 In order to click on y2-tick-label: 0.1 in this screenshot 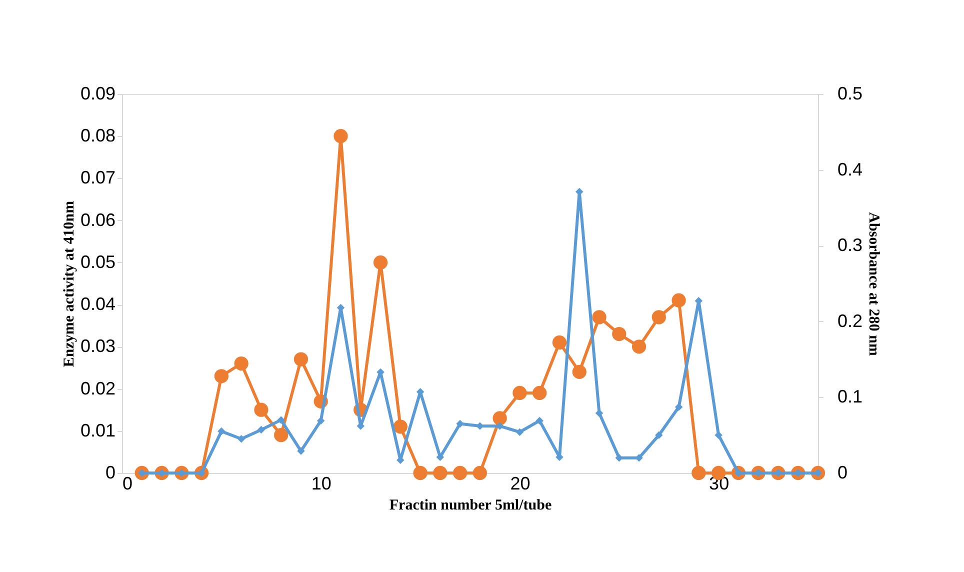, I will do `click(850, 396)`.